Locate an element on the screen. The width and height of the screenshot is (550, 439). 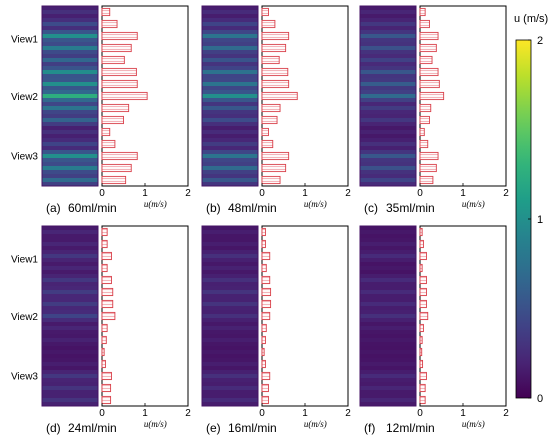
panel-label: (b) is located at coordinates (213, 208).